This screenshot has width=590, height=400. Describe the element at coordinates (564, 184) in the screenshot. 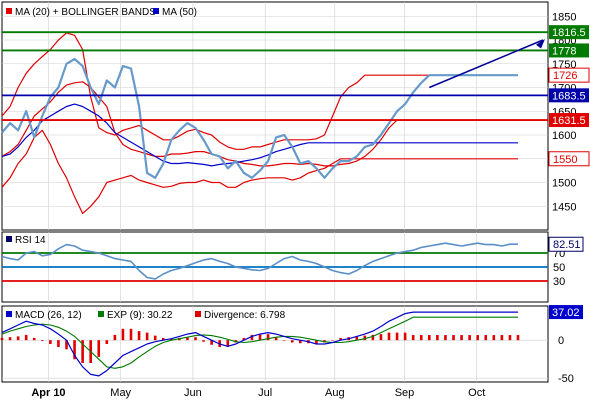

I see `price-y-tick-label: 1500` at that location.